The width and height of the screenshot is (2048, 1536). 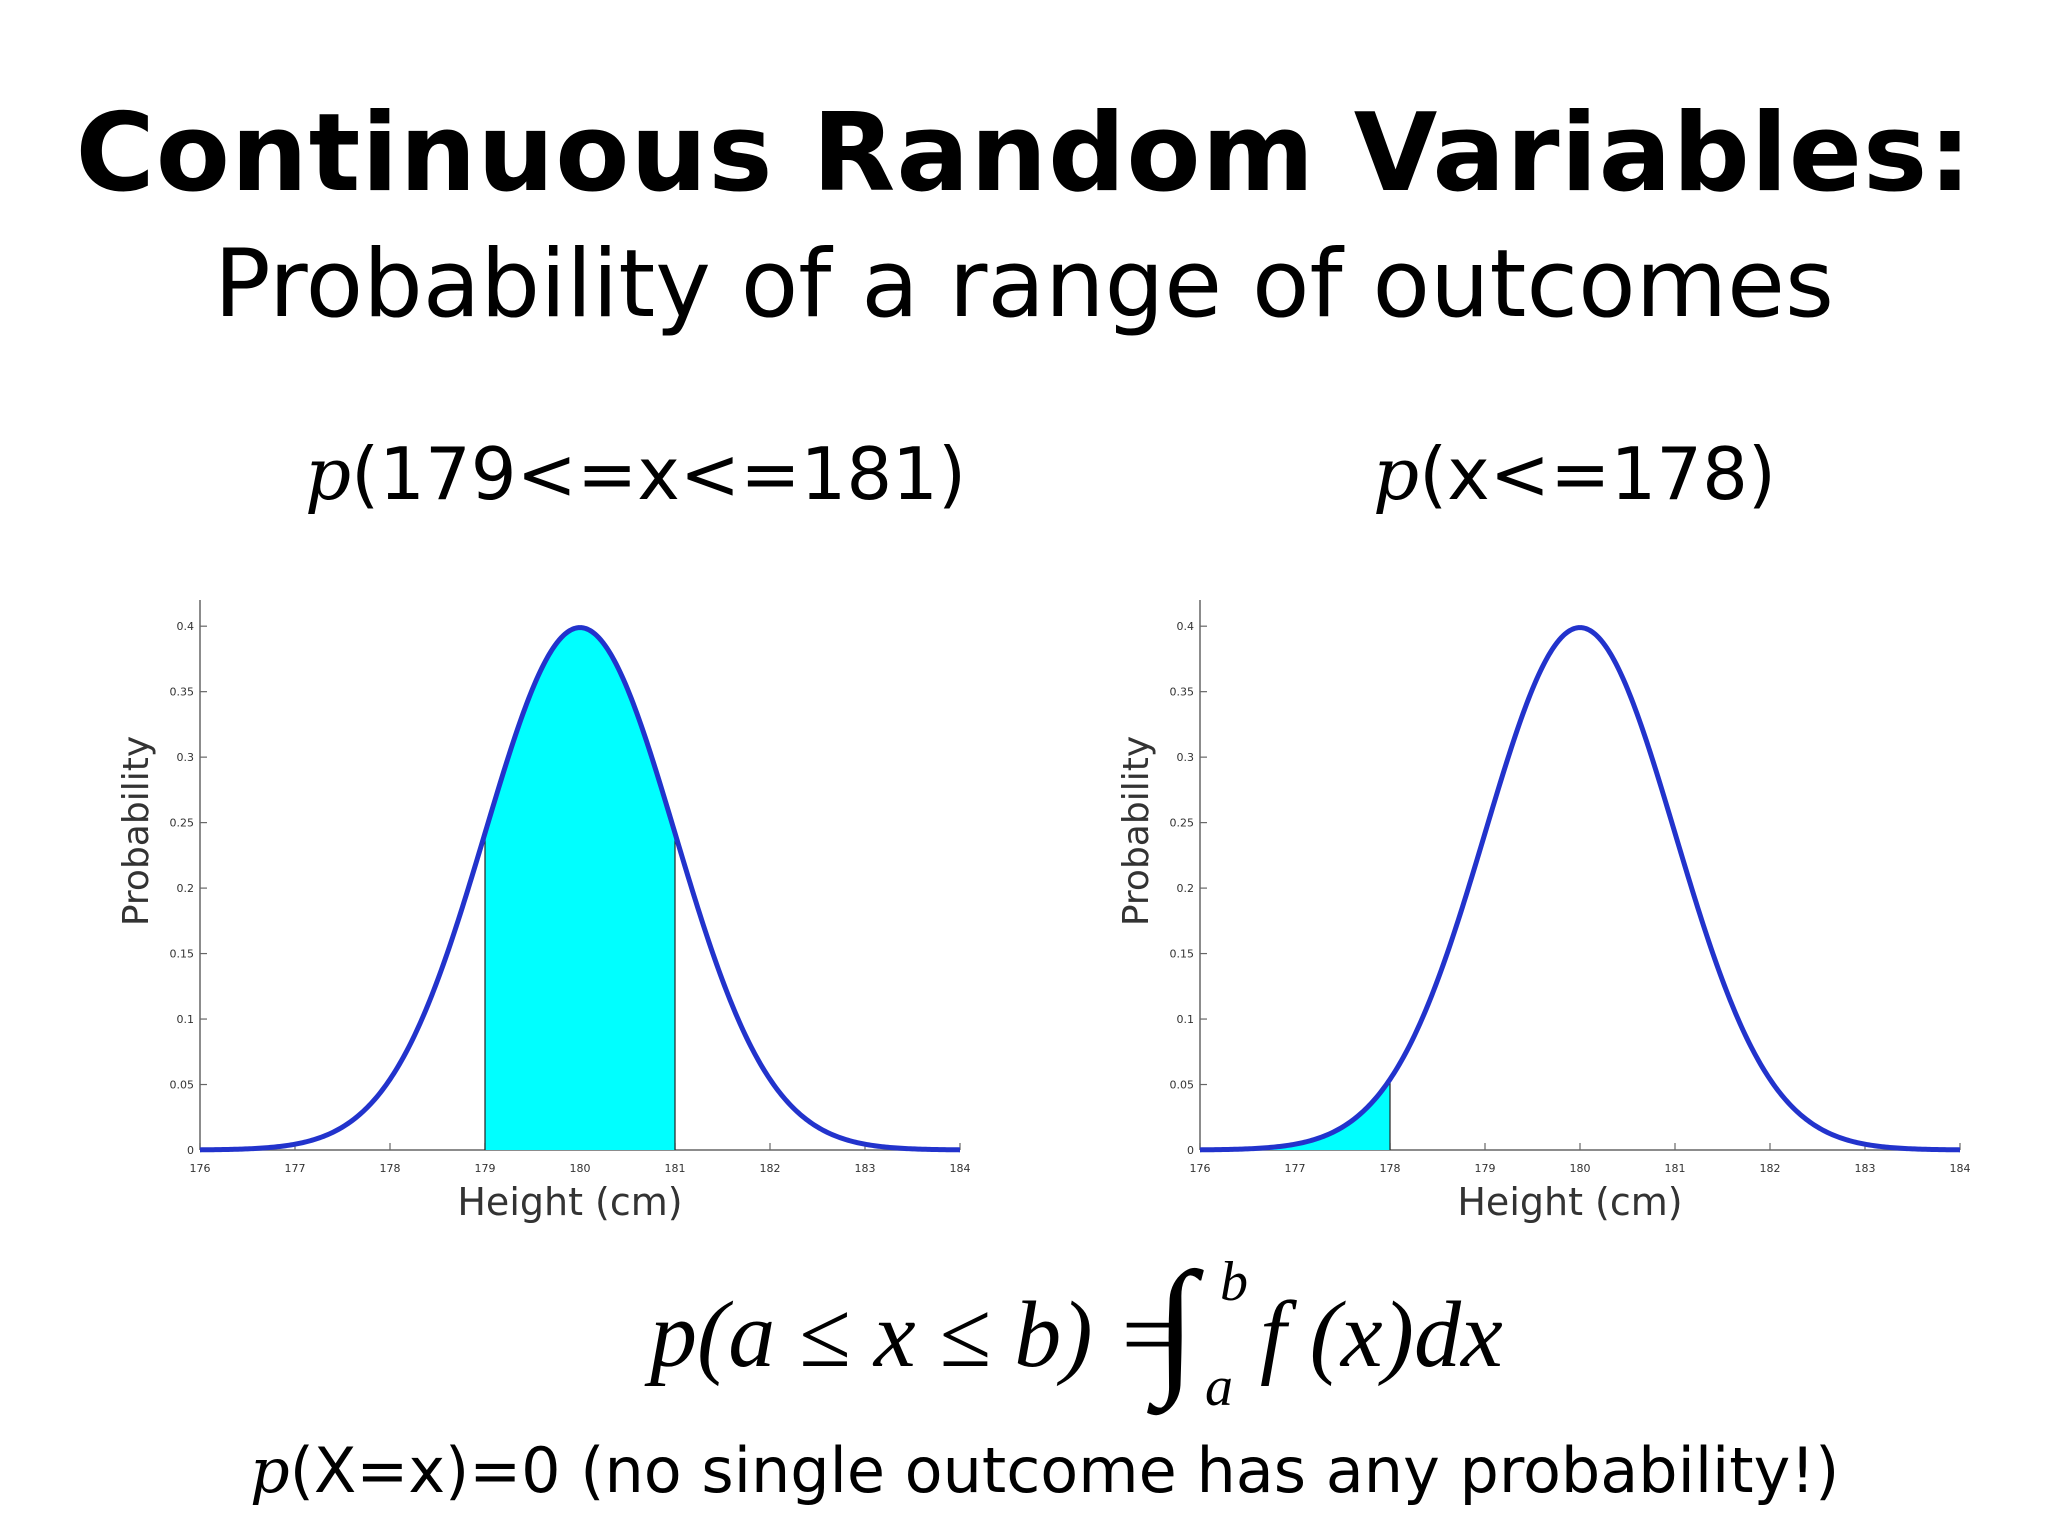 I want to click on integral-sign: ∫, so click(x=1176, y=1325).